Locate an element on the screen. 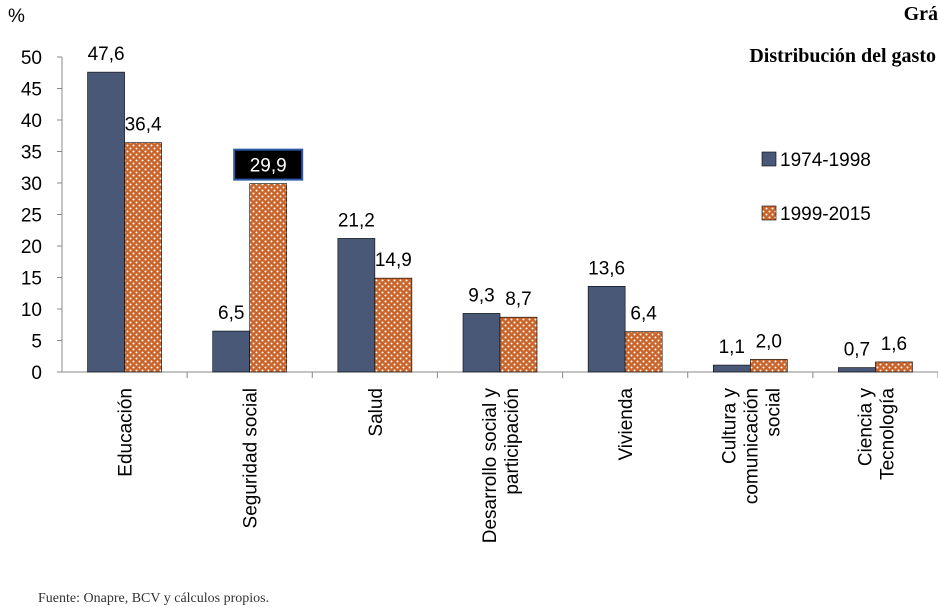 The height and width of the screenshot is (607, 938). y-axis-label: % is located at coordinates (16, 16).